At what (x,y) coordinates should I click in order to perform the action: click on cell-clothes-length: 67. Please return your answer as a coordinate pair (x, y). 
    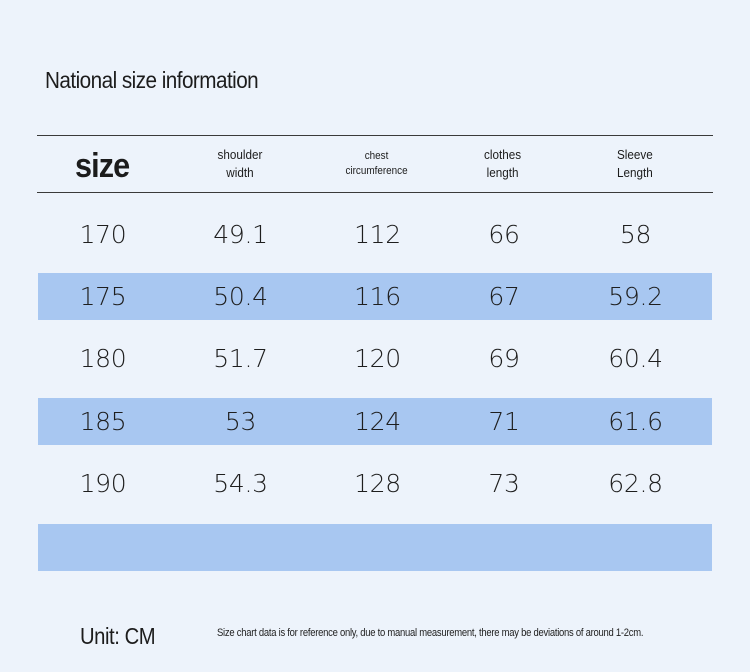
    Looking at the image, I should click on (504, 296).